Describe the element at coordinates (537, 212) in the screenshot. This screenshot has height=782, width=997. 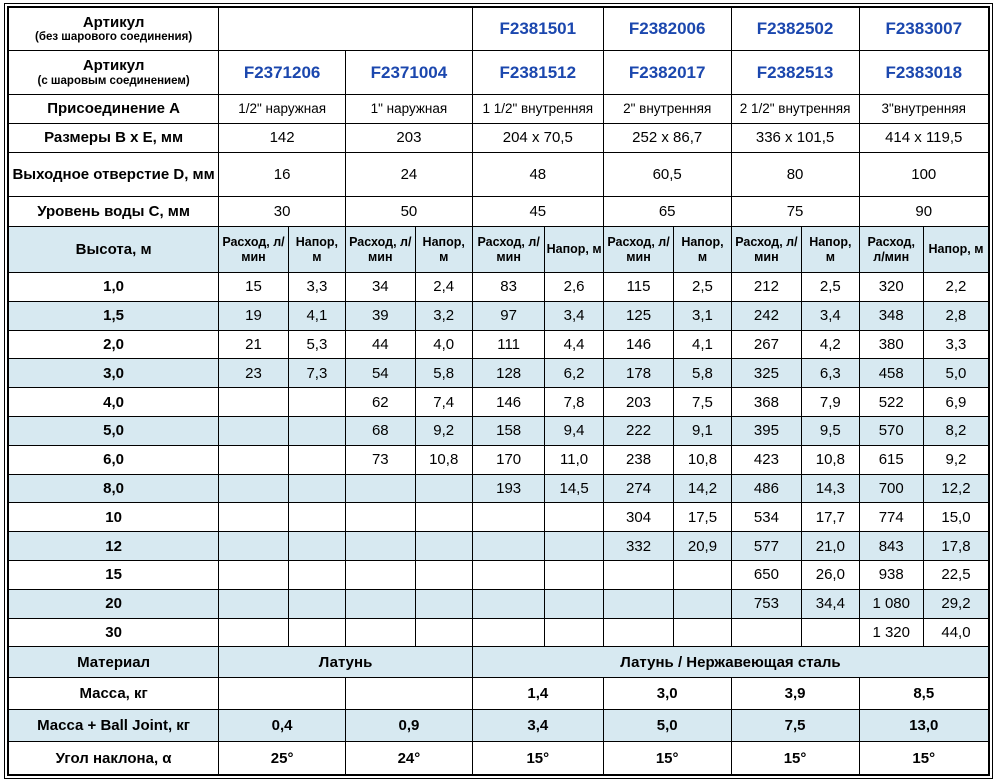
I see `water-level-cell: 45` at that location.